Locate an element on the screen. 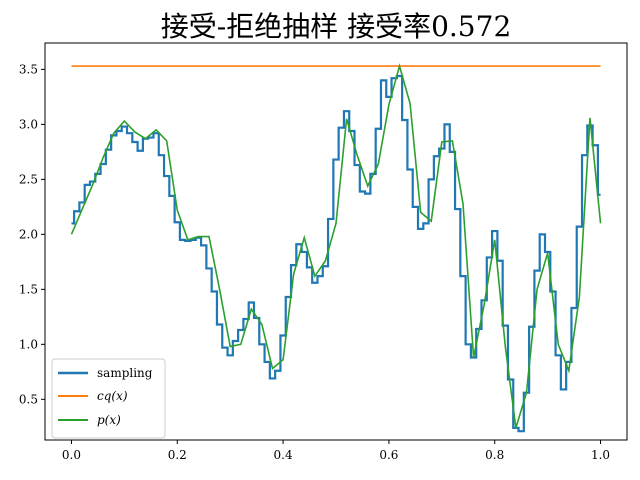 The width and height of the screenshot is (640, 480). legend: sampling cq(x) p(x) is located at coordinates (108, 398).